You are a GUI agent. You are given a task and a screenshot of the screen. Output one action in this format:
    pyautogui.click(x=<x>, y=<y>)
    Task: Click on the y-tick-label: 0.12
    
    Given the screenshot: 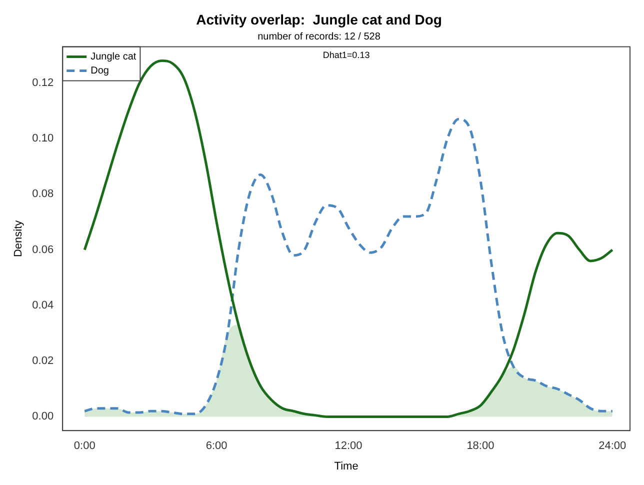 What is the action you would take?
    pyautogui.click(x=43, y=82)
    